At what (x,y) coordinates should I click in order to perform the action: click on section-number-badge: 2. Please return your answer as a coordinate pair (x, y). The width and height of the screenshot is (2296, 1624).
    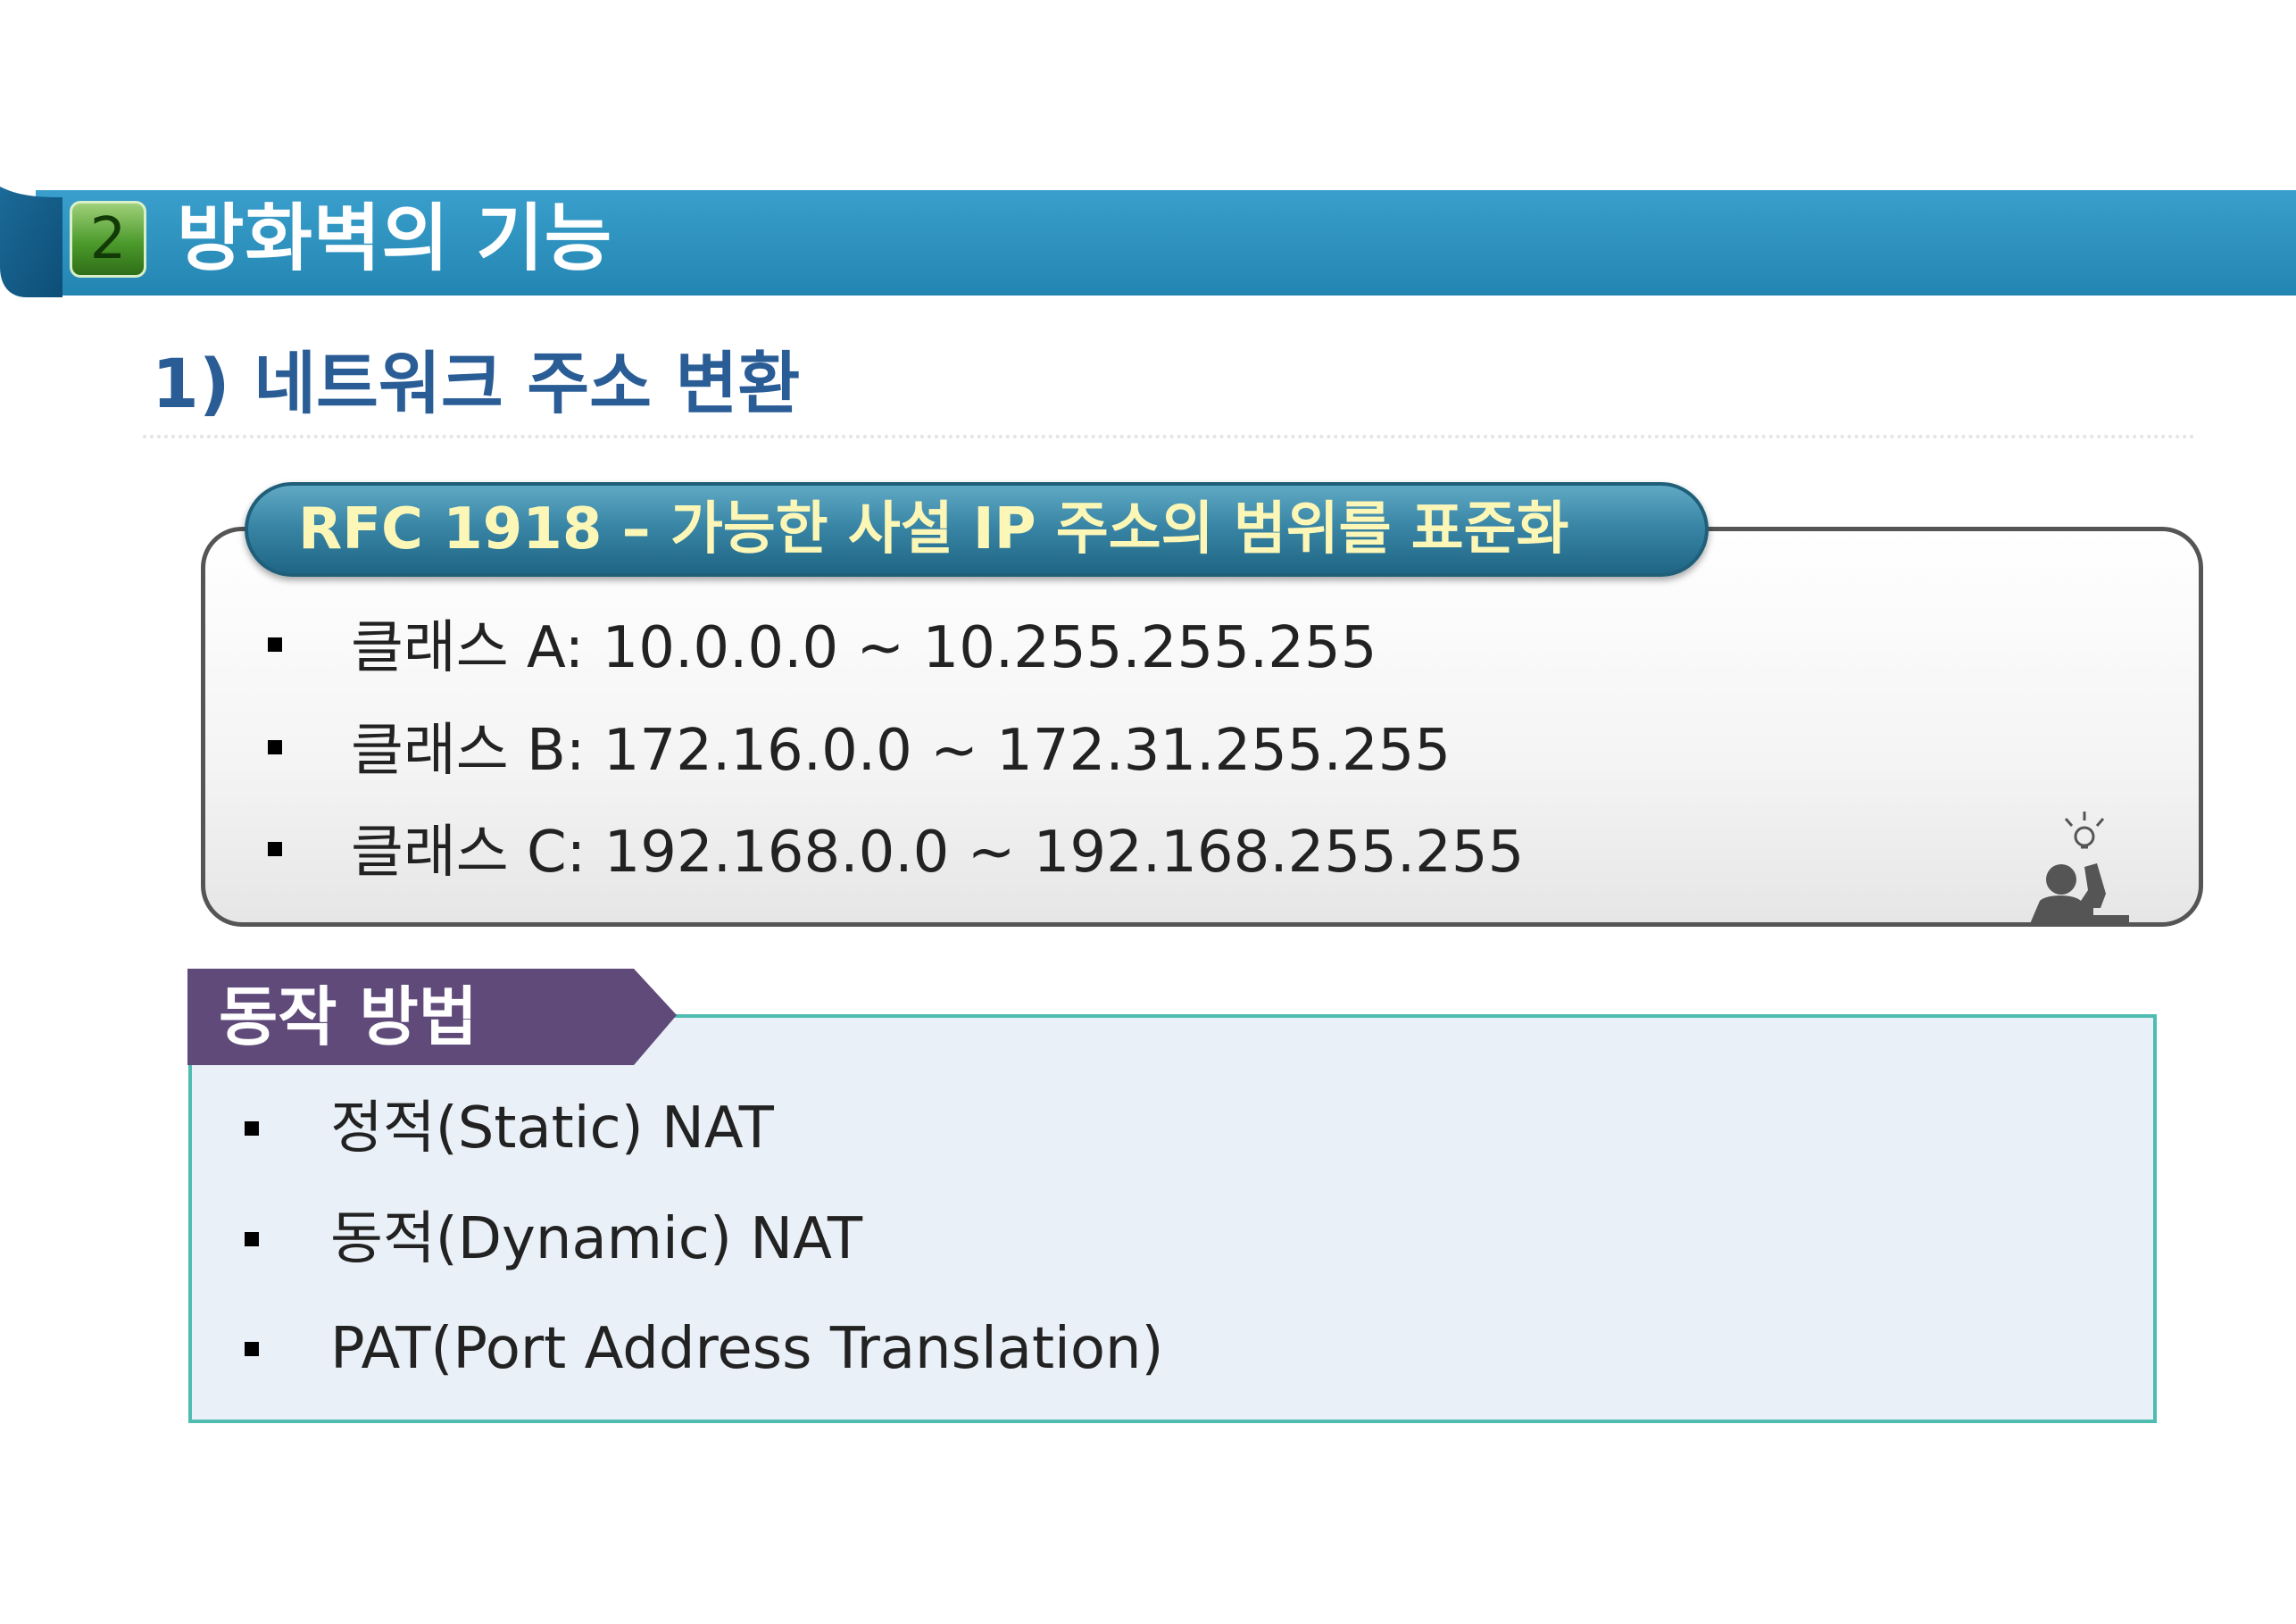
    Looking at the image, I should click on (108, 239).